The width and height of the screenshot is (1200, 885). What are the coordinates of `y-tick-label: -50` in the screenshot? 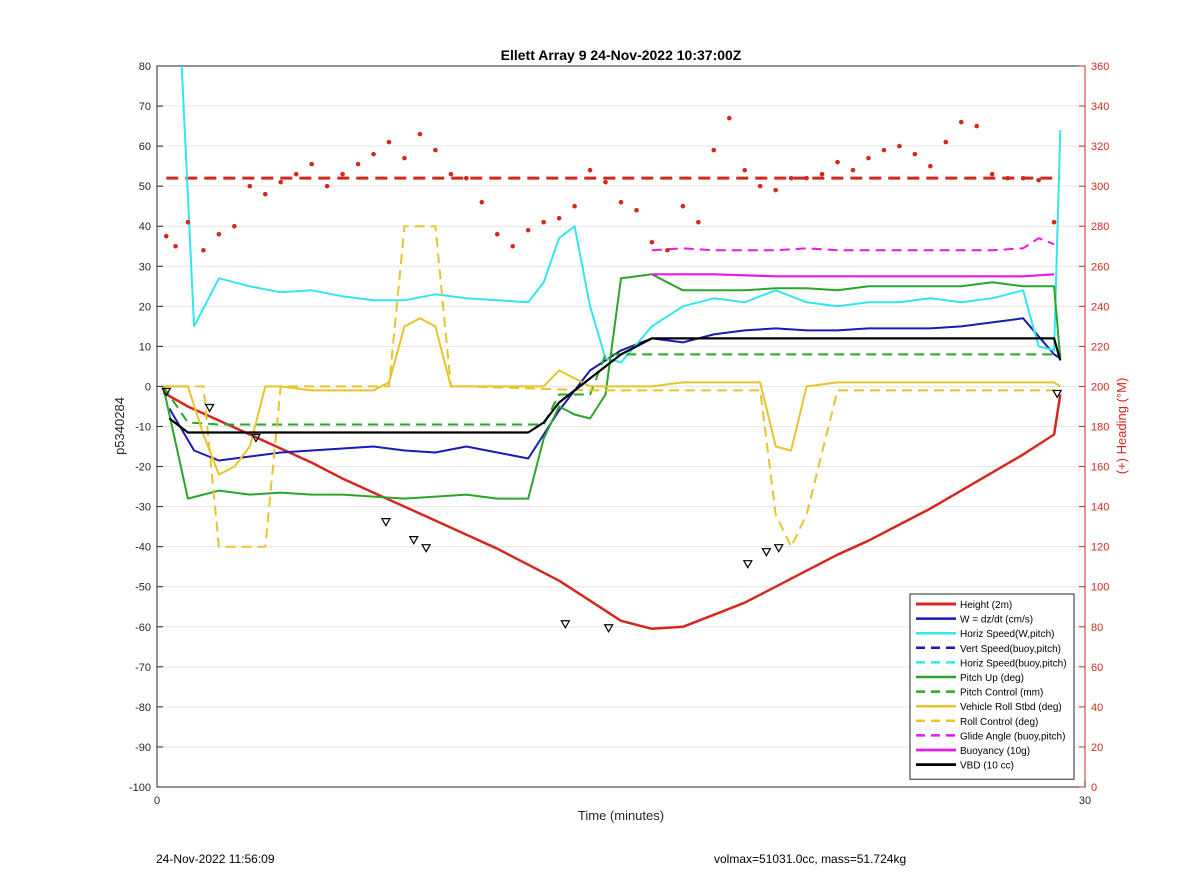 It's located at (143, 588).